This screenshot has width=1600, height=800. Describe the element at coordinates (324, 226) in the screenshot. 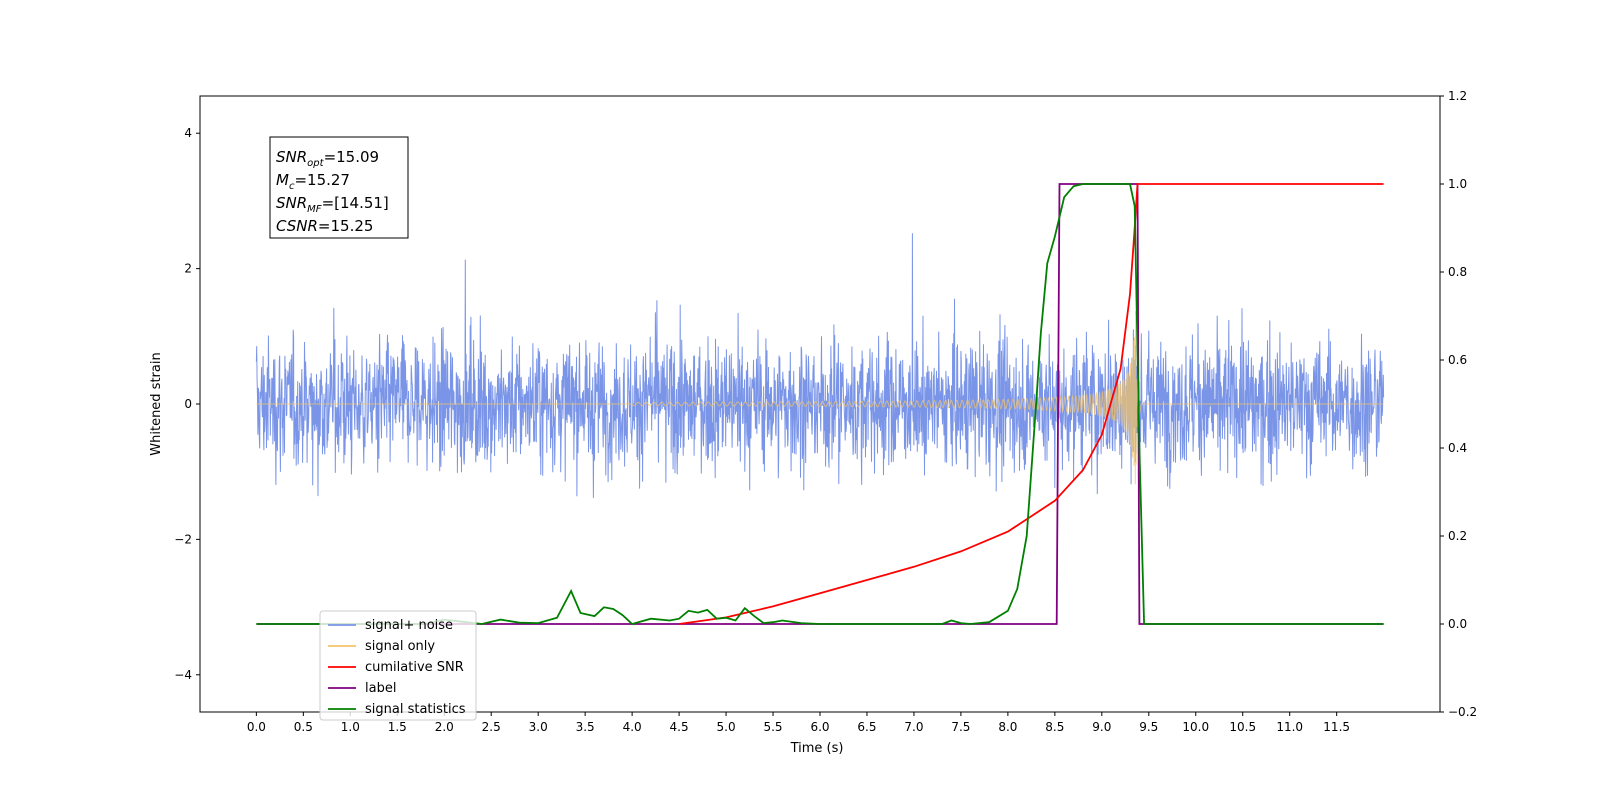

I see `annotation-line: CSNR=15.25` at that location.